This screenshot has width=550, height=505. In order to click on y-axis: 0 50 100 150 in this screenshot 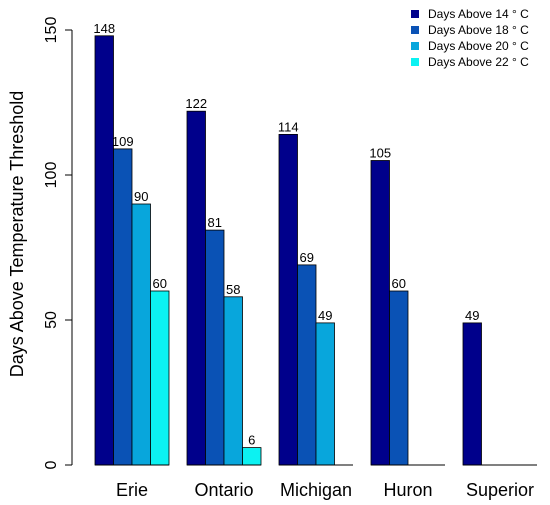, I will do `click(58, 243)`.